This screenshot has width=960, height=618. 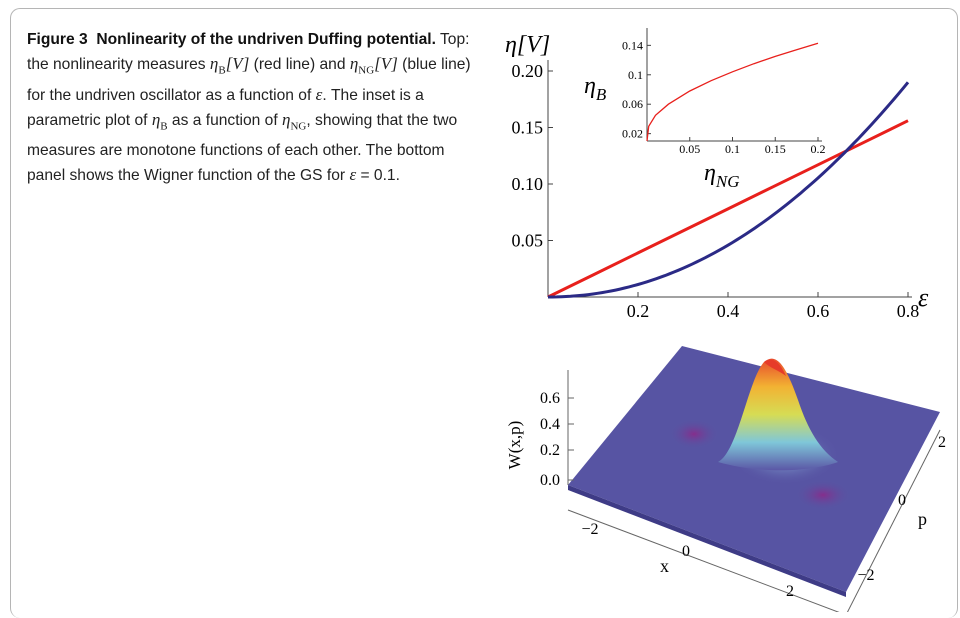 I want to click on wigner-ztick-label: 0.4, so click(x=550, y=424).